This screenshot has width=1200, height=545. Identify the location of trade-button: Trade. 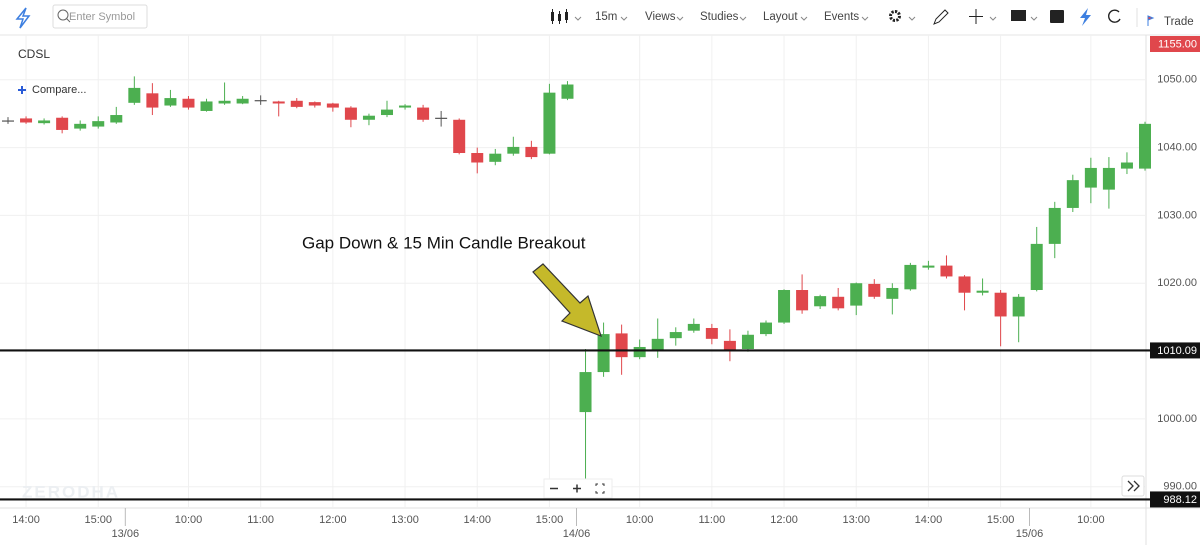
(1179, 22).